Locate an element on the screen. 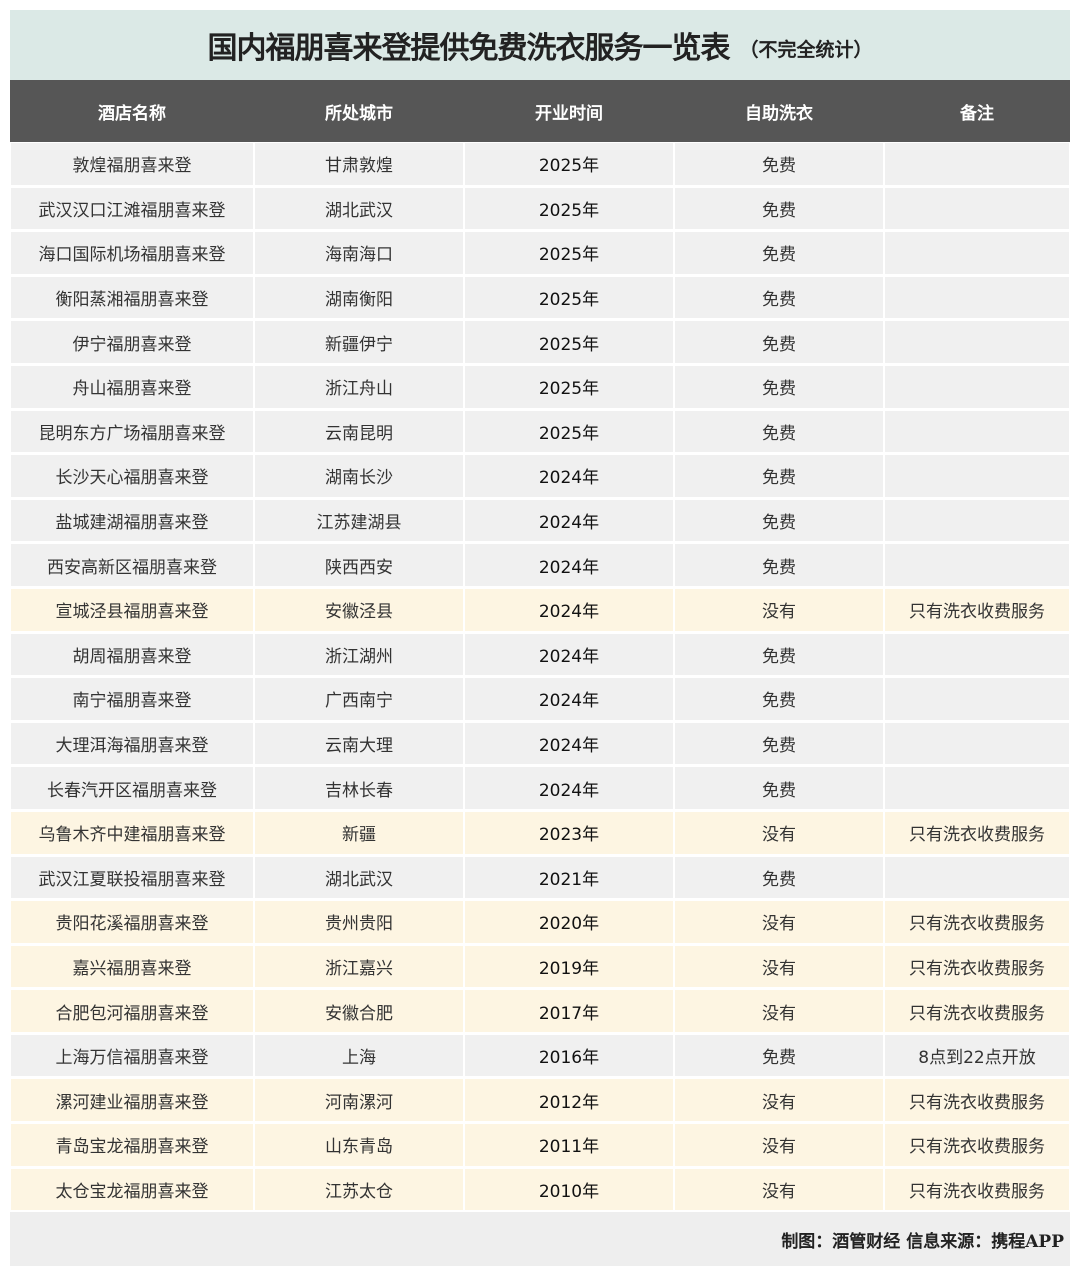  cell-hotel-name: 武汉江夏联投福朋喜来登 is located at coordinates (132, 877).